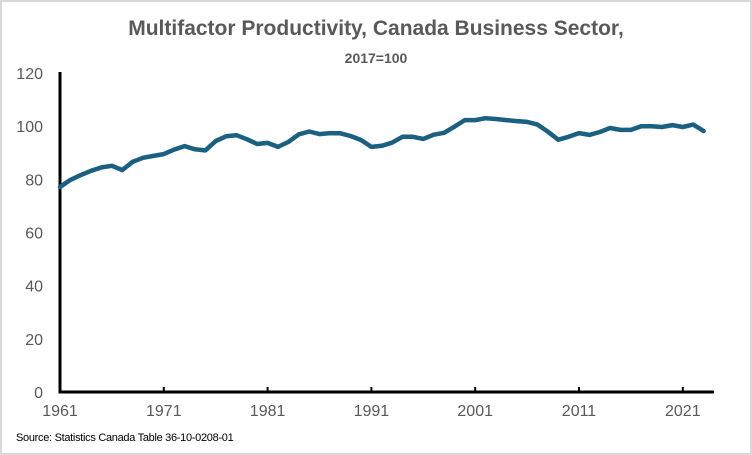 This screenshot has width=752, height=455. What do you see at coordinates (34, 287) in the screenshot?
I see `y-tick-label: 40` at bounding box center [34, 287].